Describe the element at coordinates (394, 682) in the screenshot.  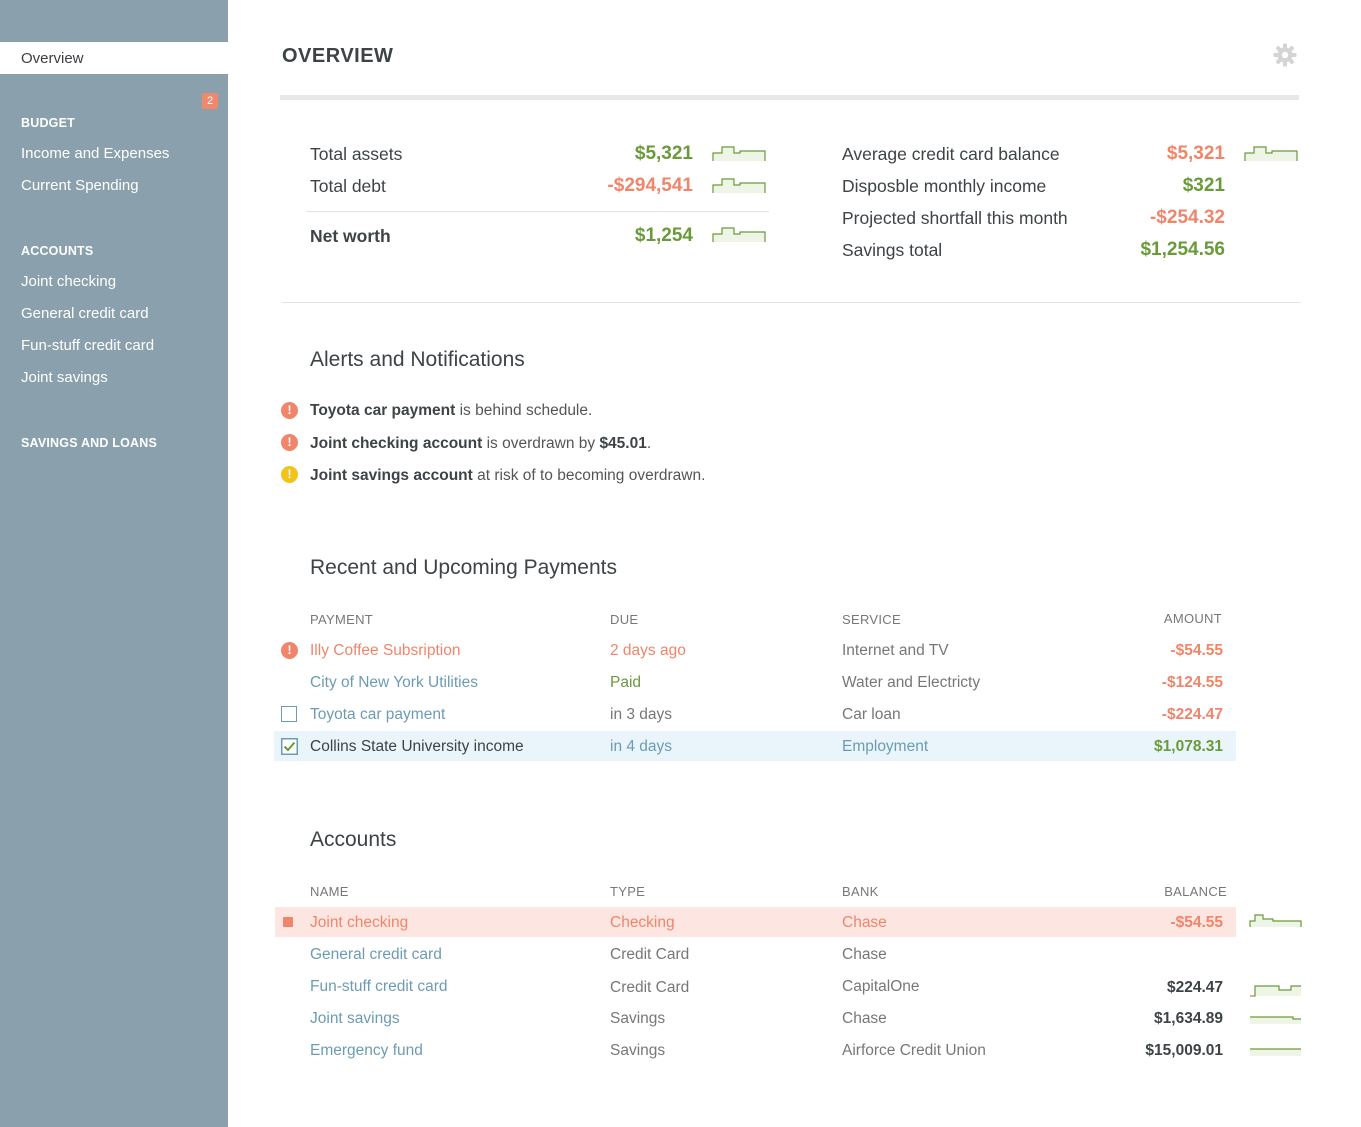
I see `payment-name-link: City of New York Utilities` at that location.